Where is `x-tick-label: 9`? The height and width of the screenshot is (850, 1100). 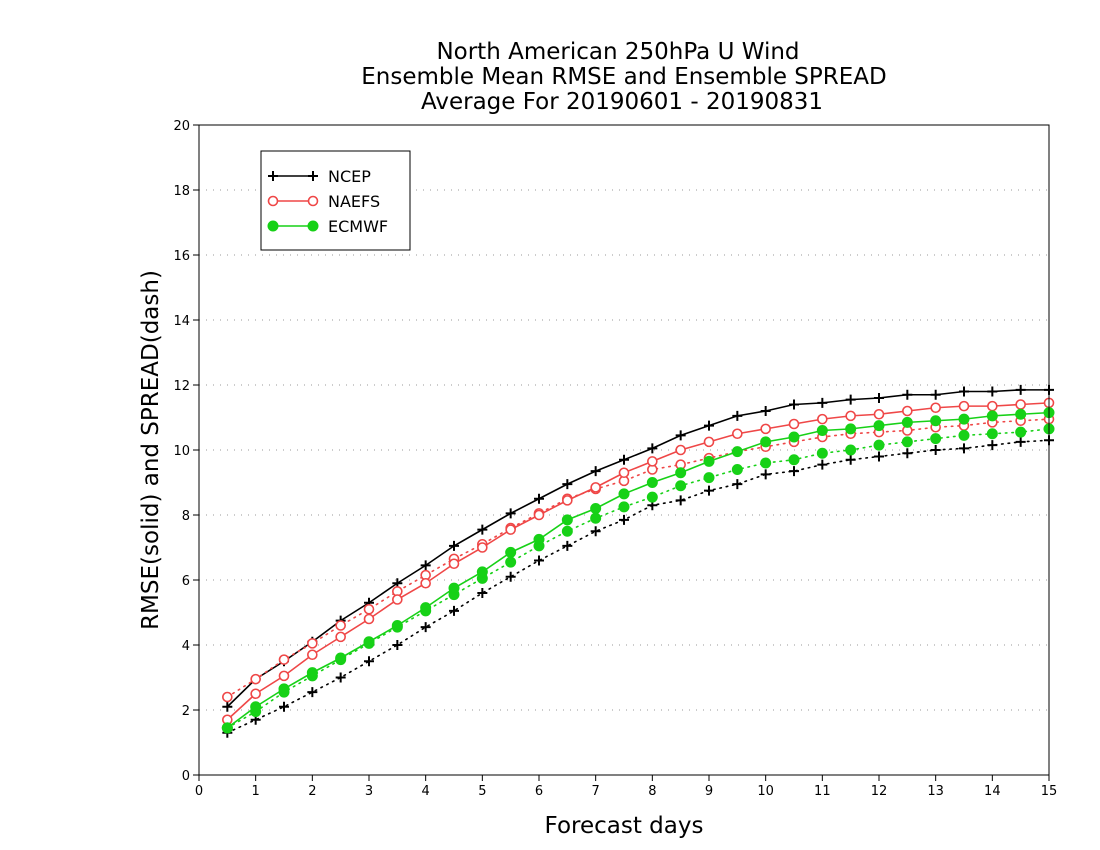 x-tick-label: 9 is located at coordinates (709, 791).